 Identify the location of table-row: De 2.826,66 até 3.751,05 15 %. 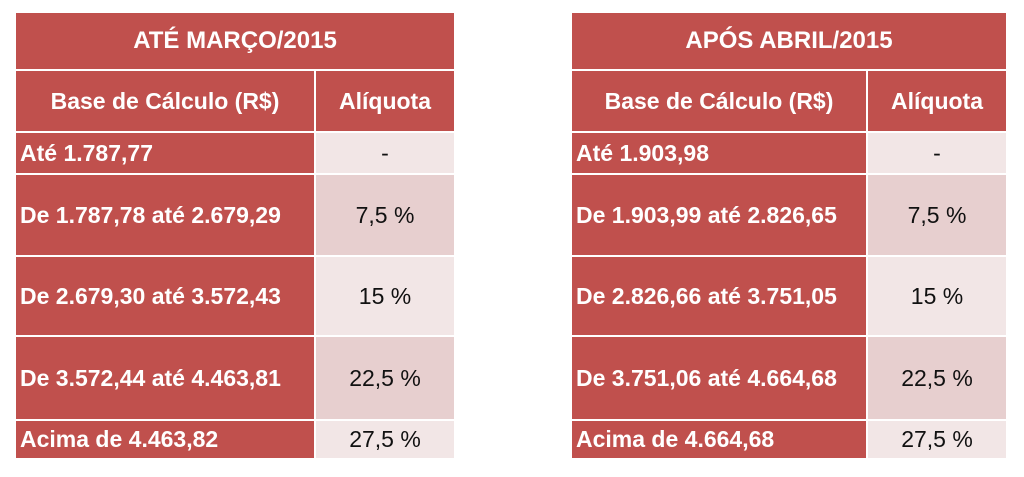
(789, 296).